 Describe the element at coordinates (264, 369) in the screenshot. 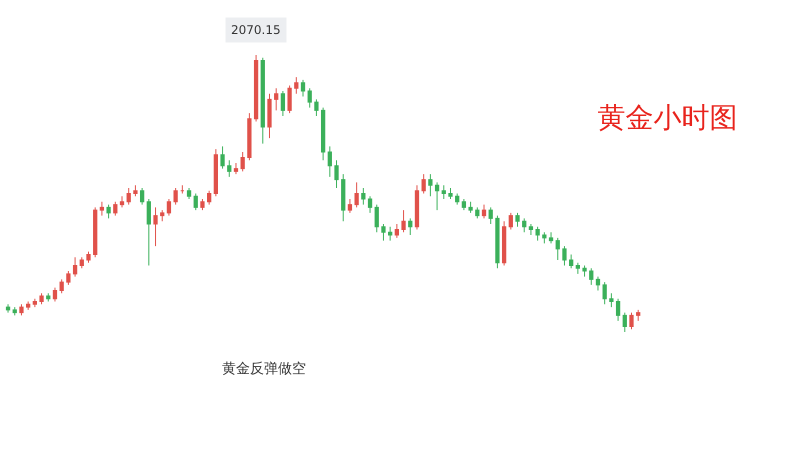

I see `text: 黄金反弹做空` at that location.